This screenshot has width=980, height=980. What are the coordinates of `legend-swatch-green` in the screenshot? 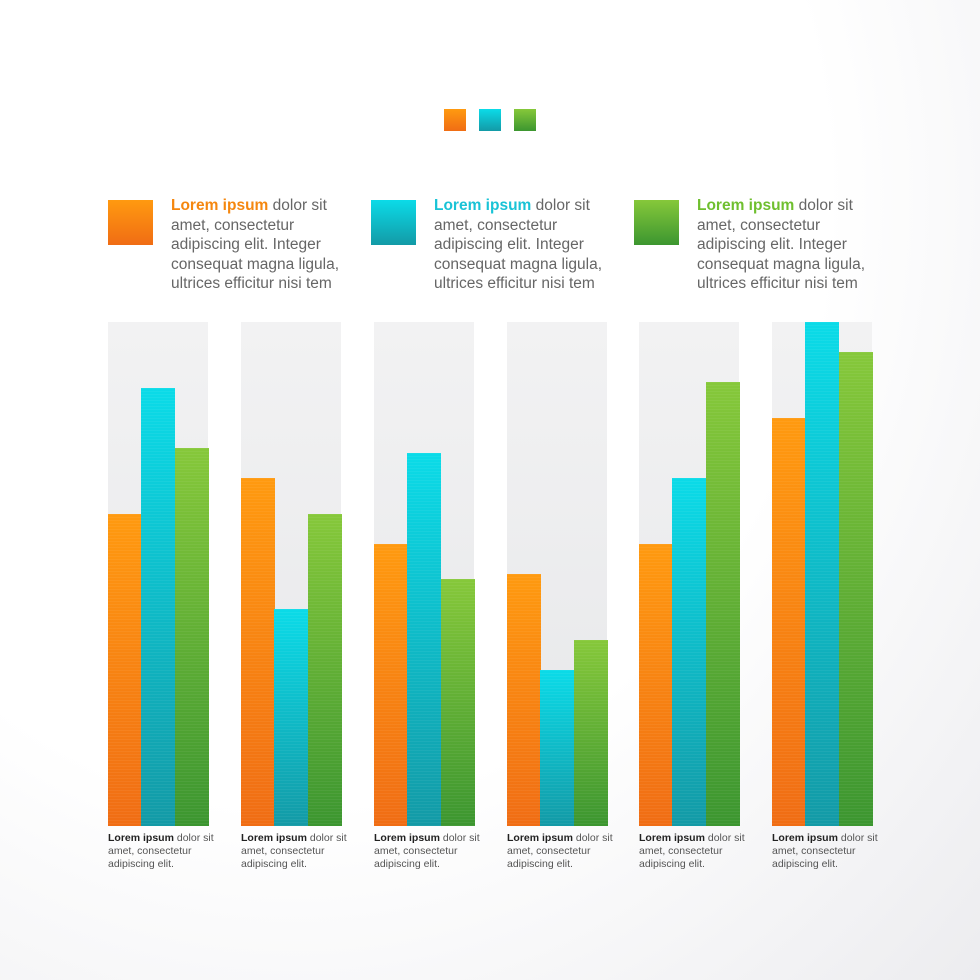 It's located at (656, 222).